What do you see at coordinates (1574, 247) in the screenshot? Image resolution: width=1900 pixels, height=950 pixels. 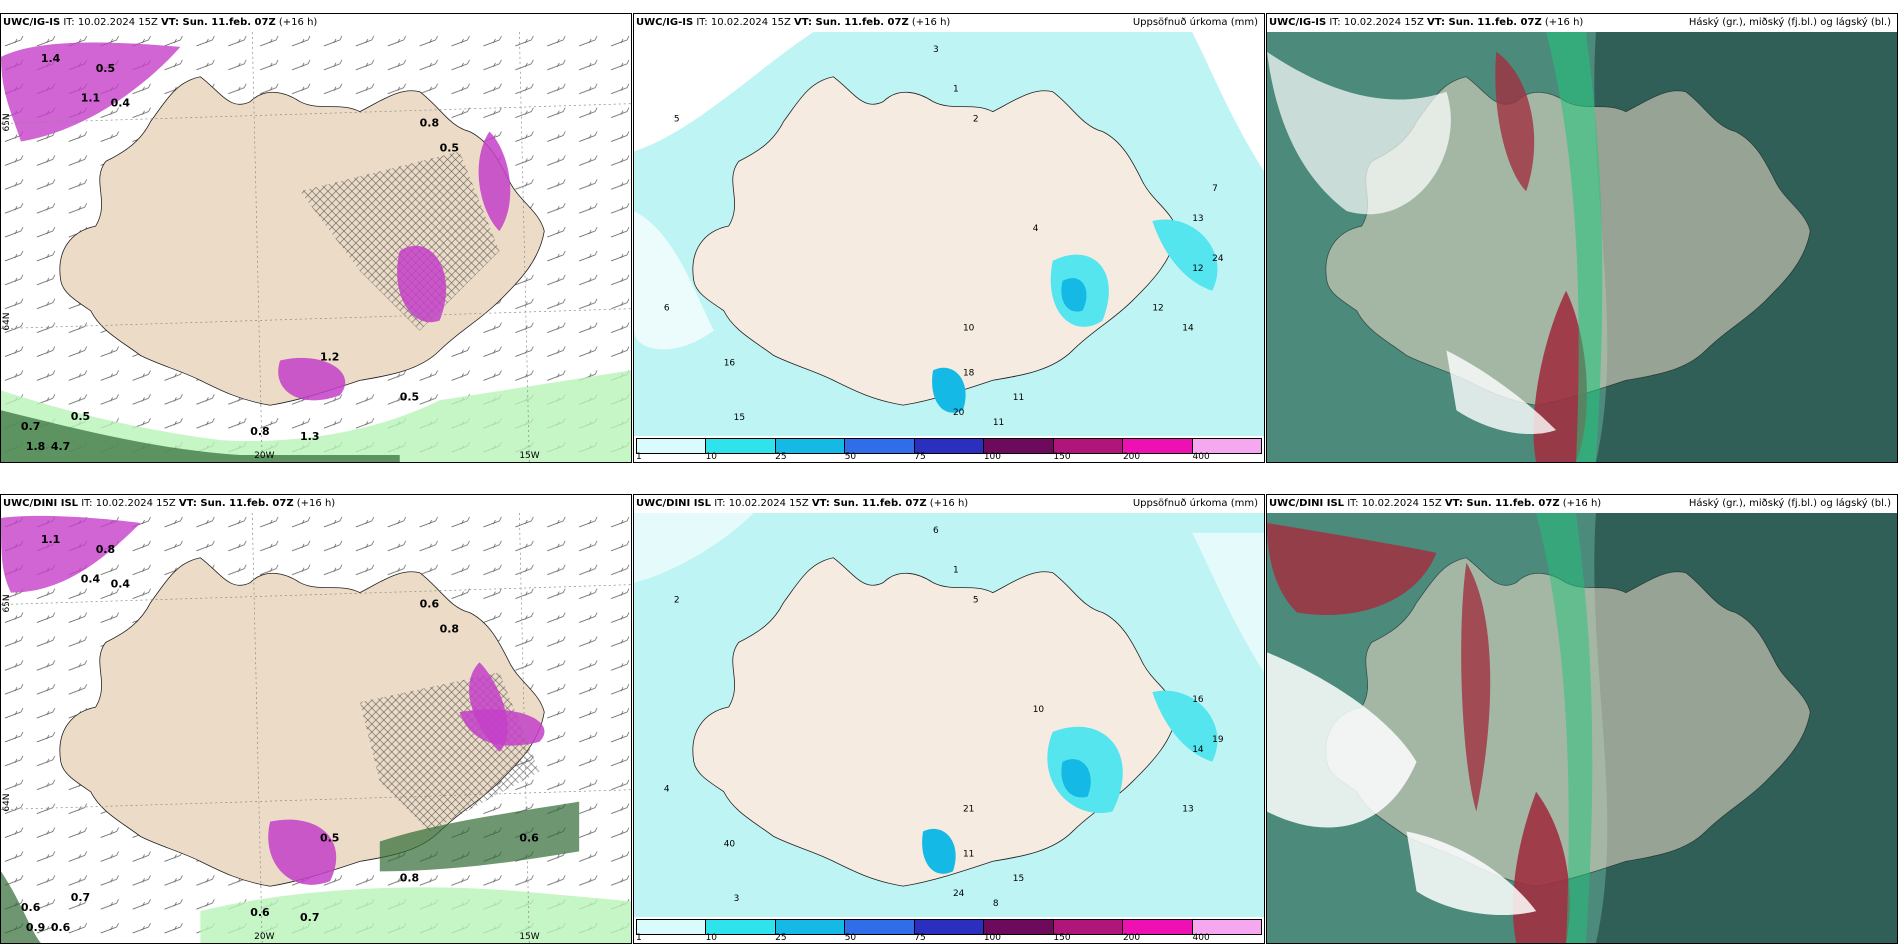 I see `cloud-band` at bounding box center [1574, 247].